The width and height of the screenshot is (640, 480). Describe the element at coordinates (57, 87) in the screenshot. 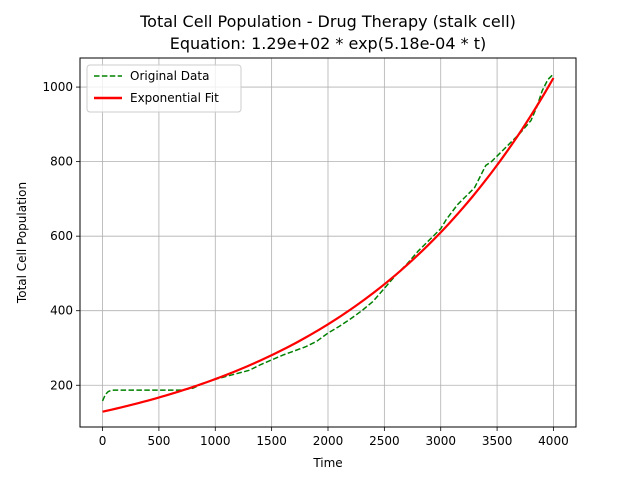

I see `y-tick-label: 1000` at that location.